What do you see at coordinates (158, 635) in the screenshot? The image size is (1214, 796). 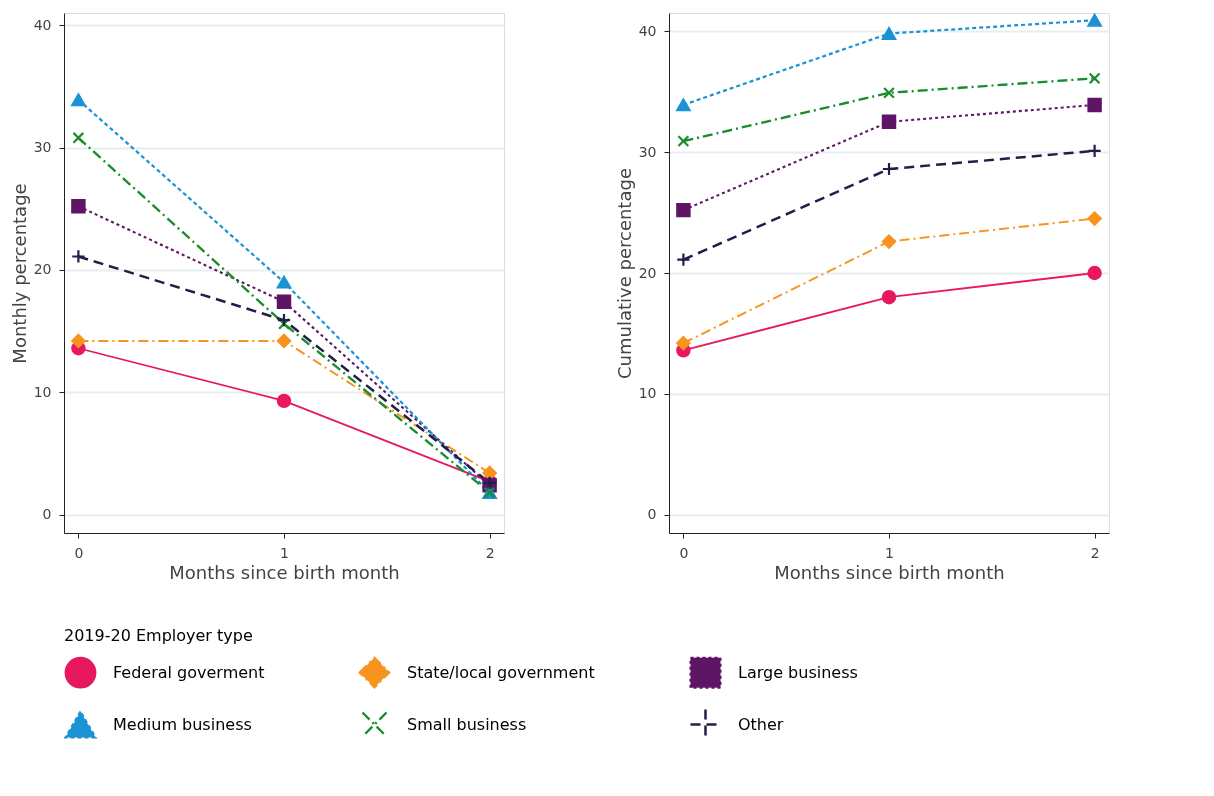 I see `legend-title: 2019-20 Employer type` at bounding box center [158, 635].